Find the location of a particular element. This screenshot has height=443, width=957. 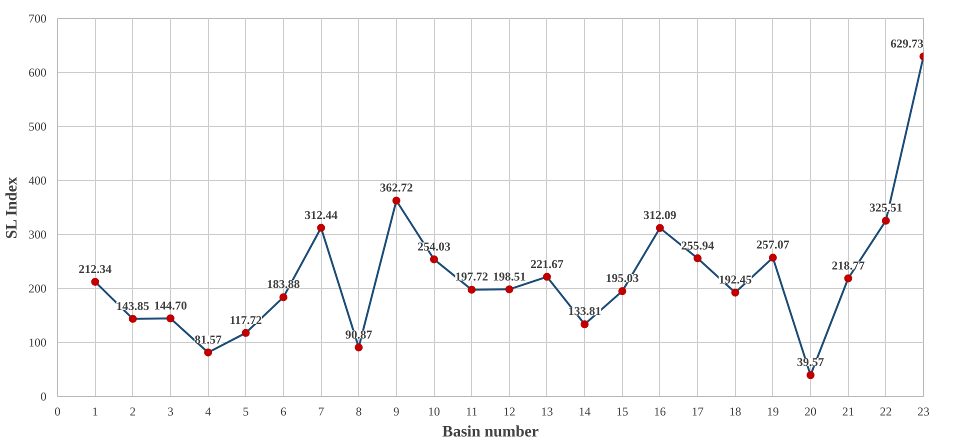

y-tick-label: 700 is located at coordinates (37, 19).